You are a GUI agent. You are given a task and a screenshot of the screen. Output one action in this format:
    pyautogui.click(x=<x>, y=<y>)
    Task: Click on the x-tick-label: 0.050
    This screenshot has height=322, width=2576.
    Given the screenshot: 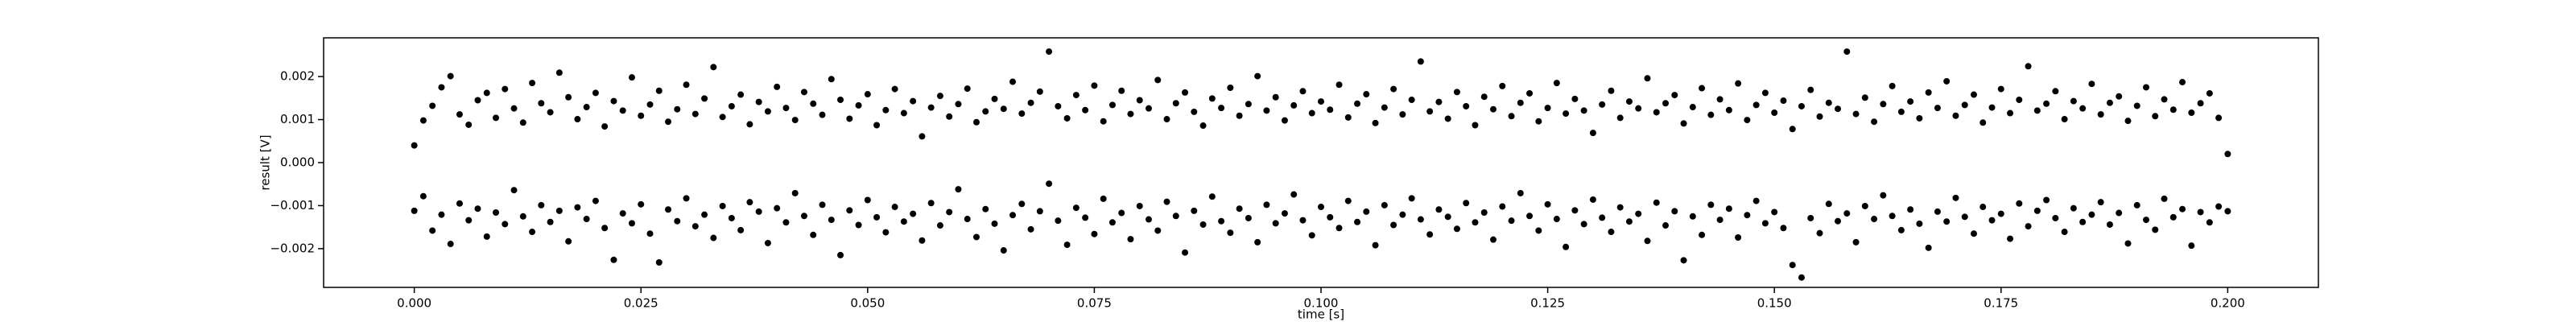 What is the action you would take?
    pyautogui.click(x=867, y=303)
    